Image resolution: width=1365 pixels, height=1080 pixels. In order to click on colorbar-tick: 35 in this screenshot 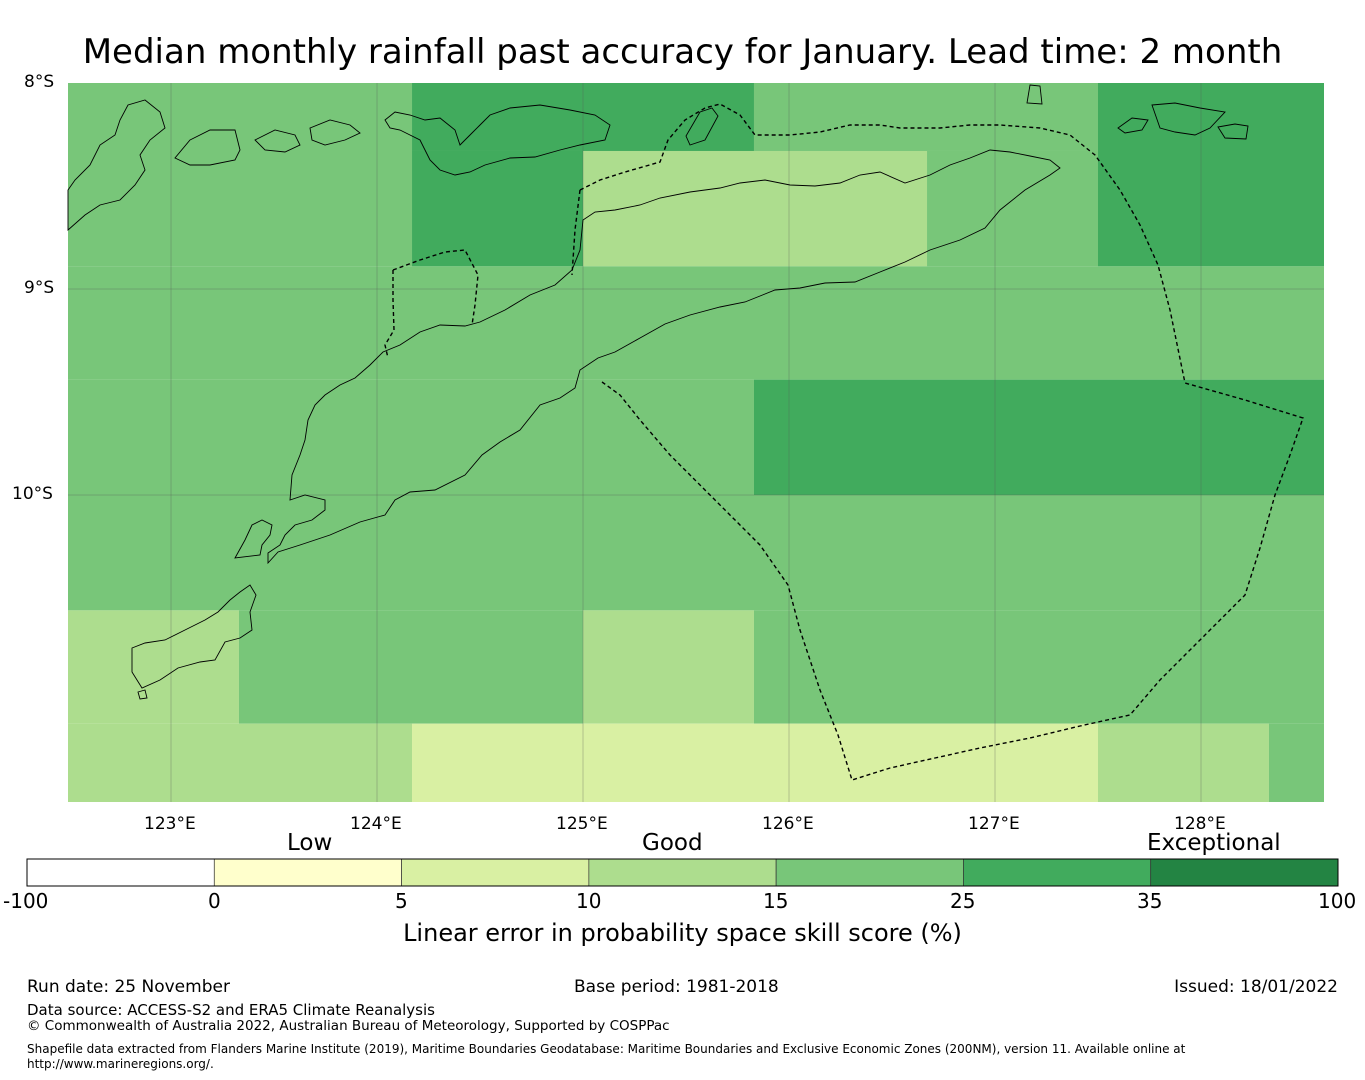, I will do `click(1150, 901)`.